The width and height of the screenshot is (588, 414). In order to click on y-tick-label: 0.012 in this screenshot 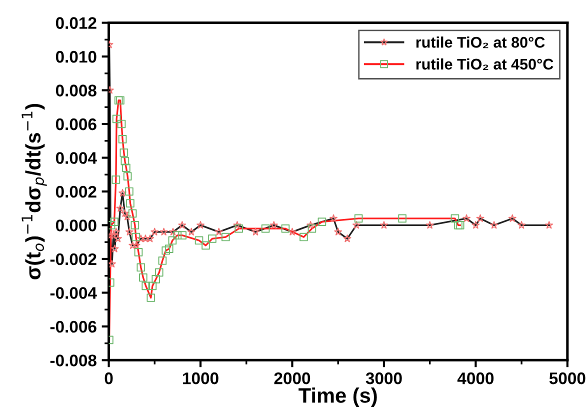, I will do `click(76, 23)`.